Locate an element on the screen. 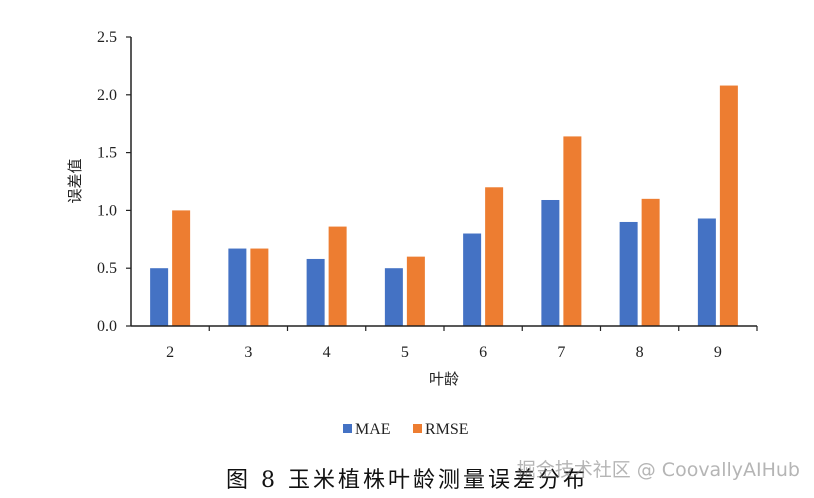 This screenshot has width=814, height=498. x-tick-label: 3 is located at coordinates (248, 352).